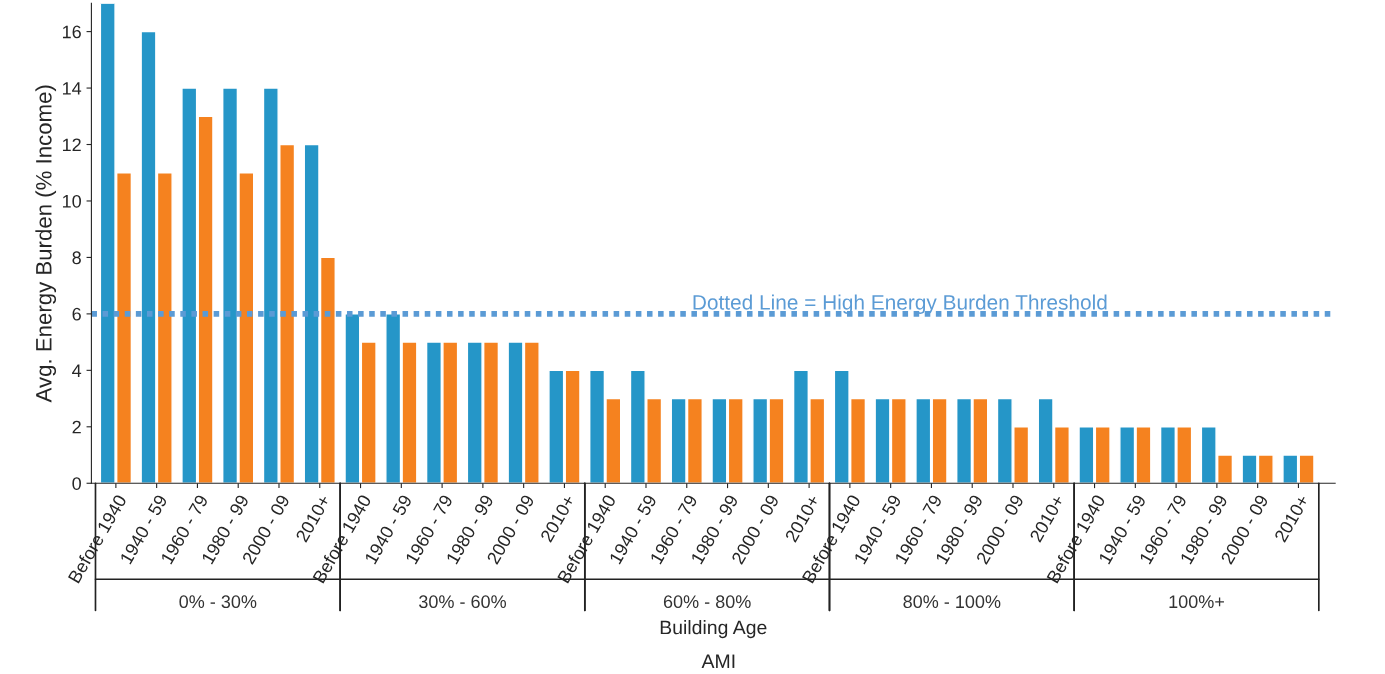  Describe the element at coordinates (900, 304) in the screenshot. I see `ref-line-label: Dotted Line = High Energy Burden Threshold` at that location.